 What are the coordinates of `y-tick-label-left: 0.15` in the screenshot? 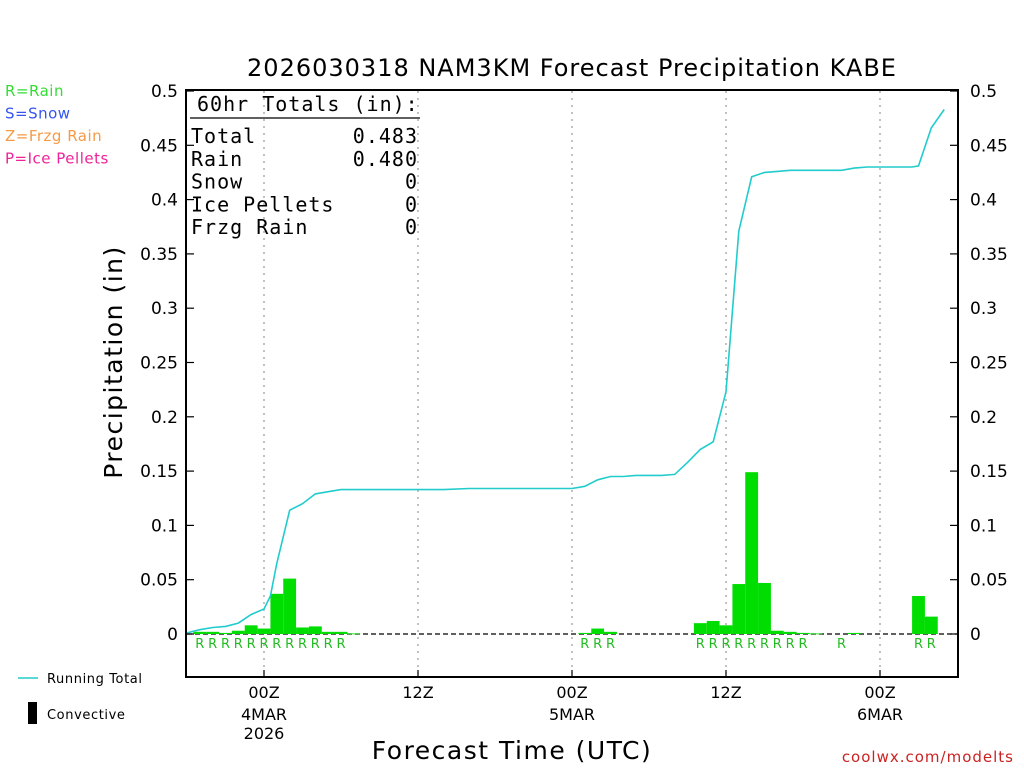 It's located at (159, 472).